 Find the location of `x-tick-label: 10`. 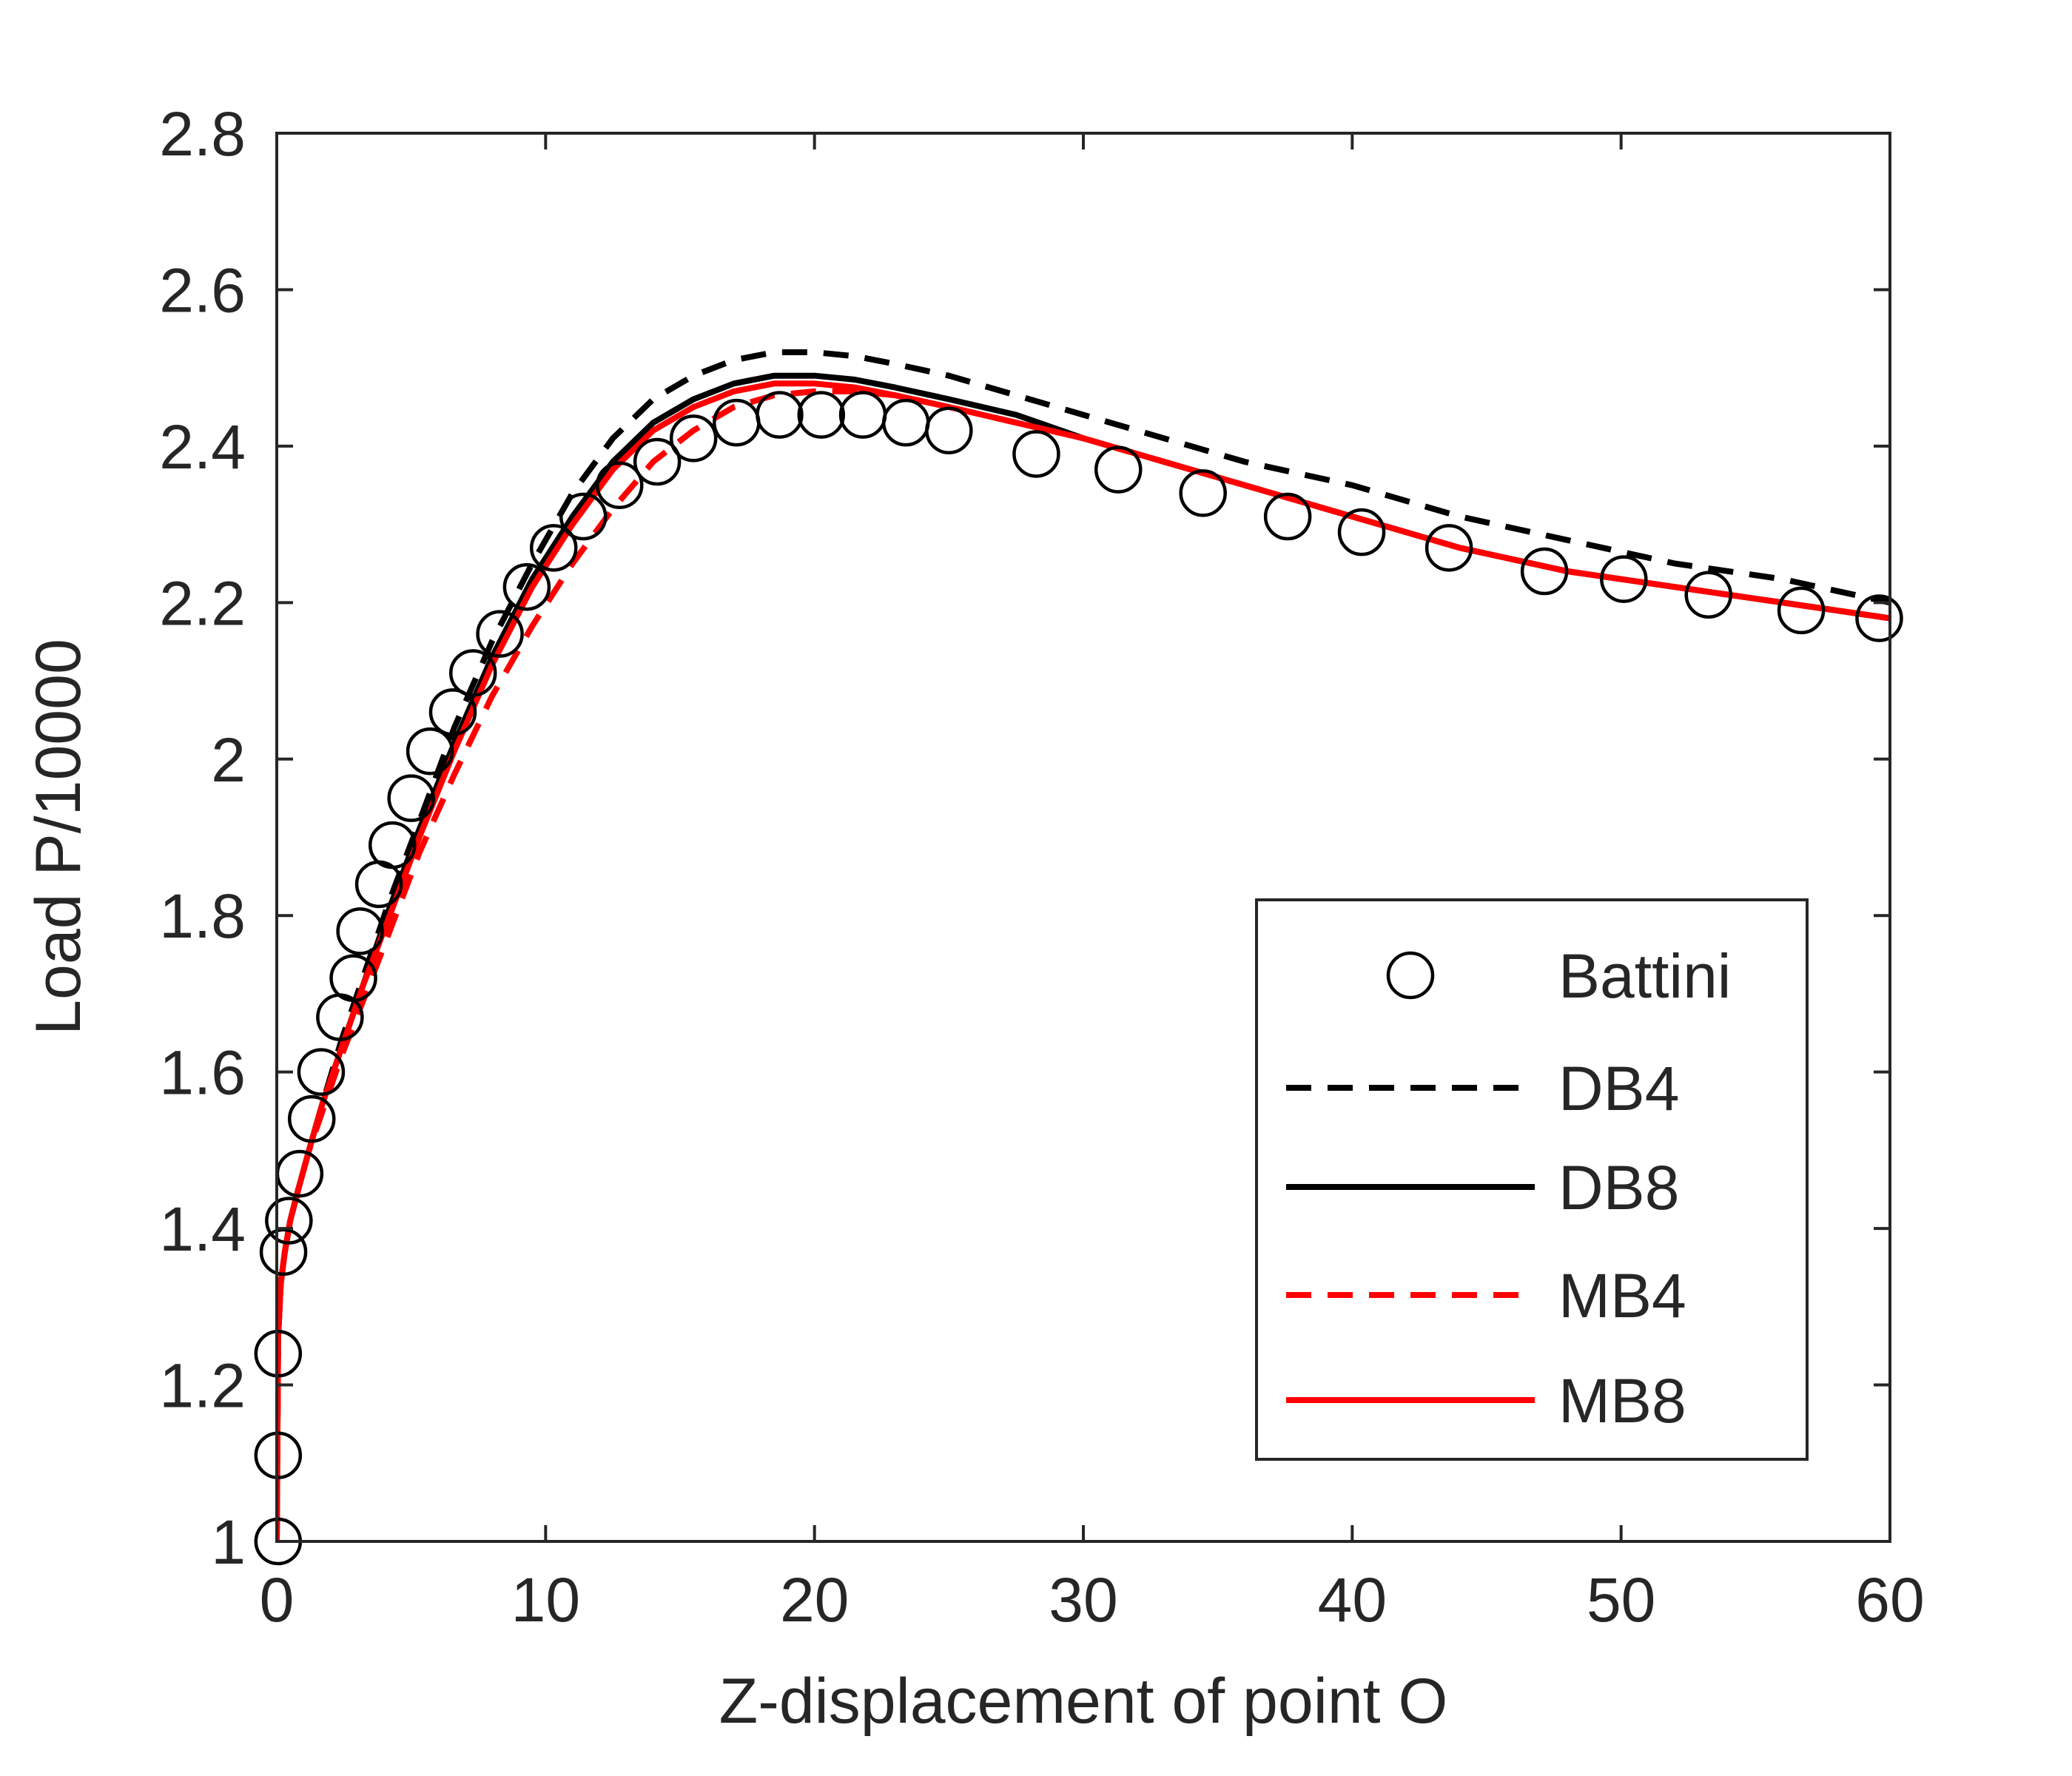

x-tick-label: 10 is located at coordinates (545, 1600).